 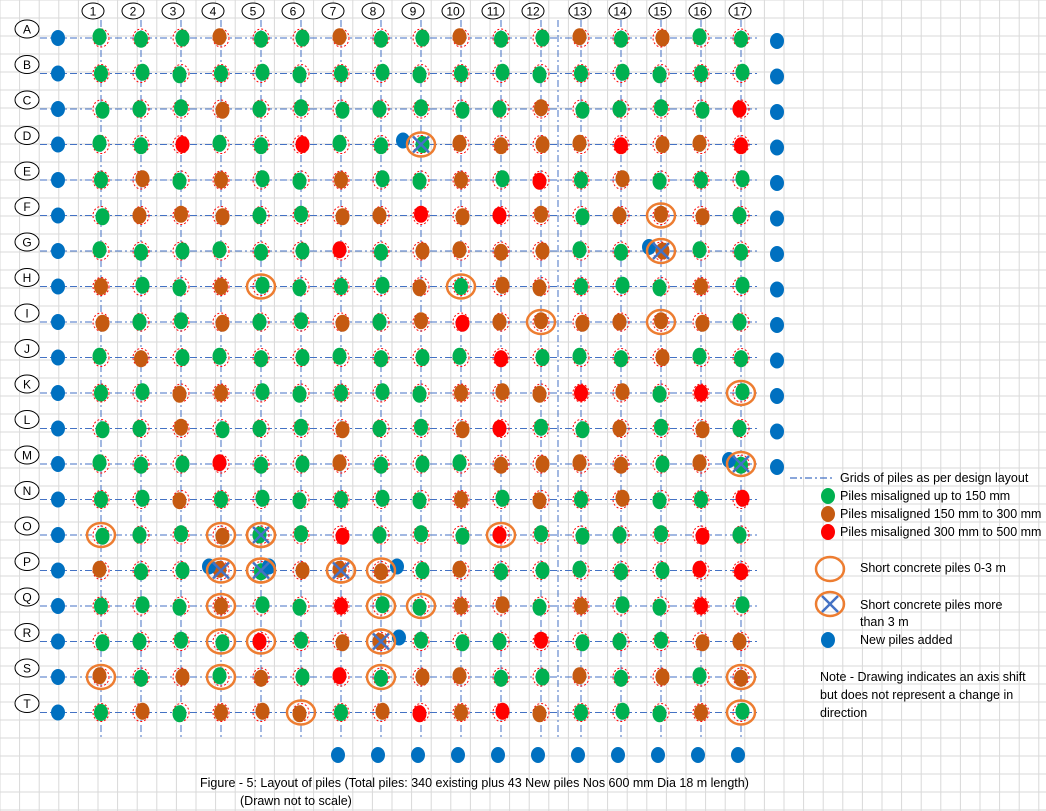 What do you see at coordinates (581, 73) in the screenshot?
I see `pile-B13` at bounding box center [581, 73].